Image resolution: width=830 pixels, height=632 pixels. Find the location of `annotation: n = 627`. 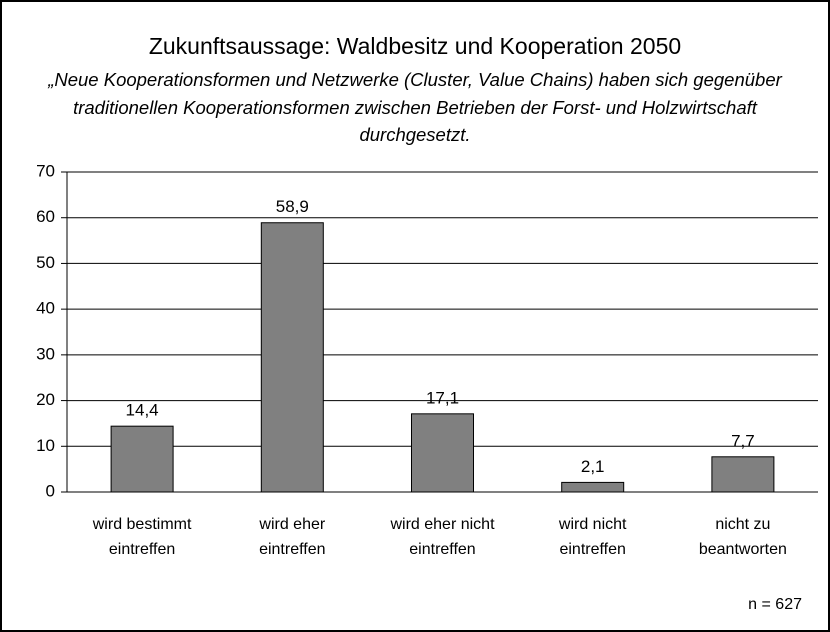

annotation: n = 627 is located at coordinates (775, 604).